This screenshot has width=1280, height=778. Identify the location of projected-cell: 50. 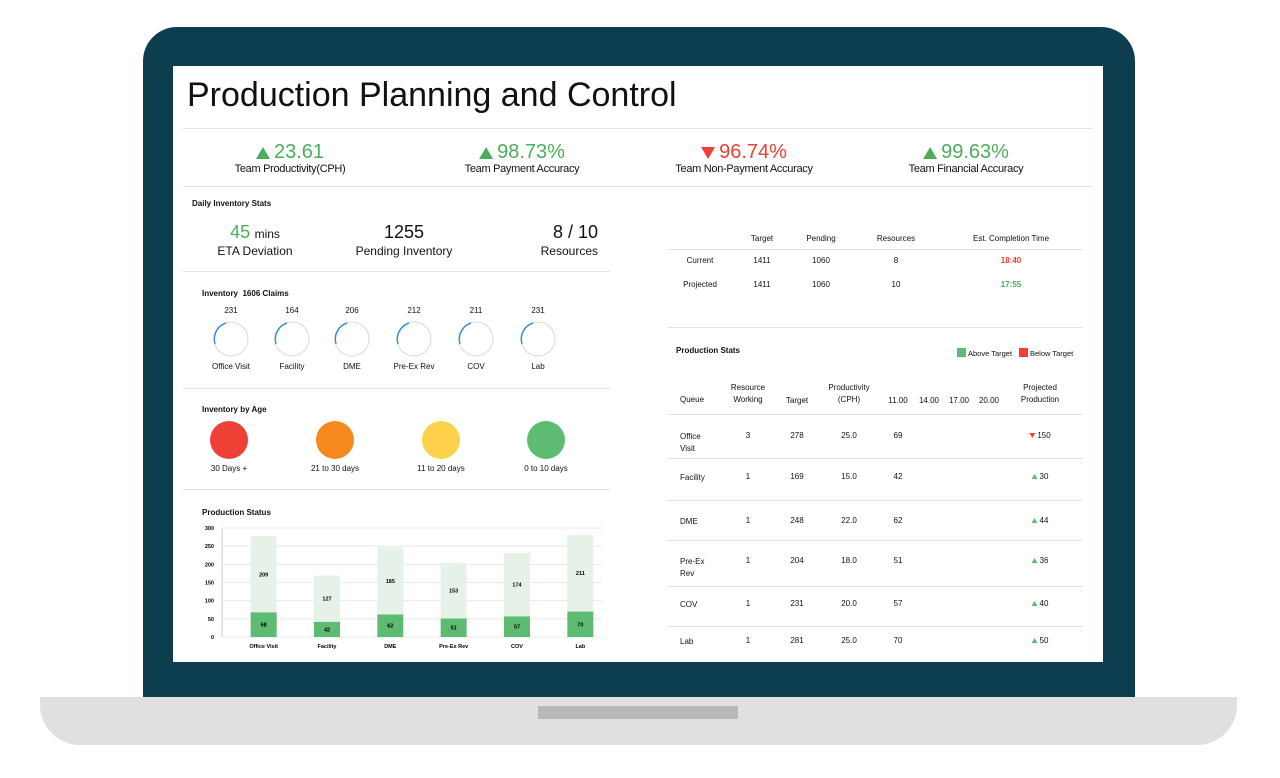
(1040, 640).